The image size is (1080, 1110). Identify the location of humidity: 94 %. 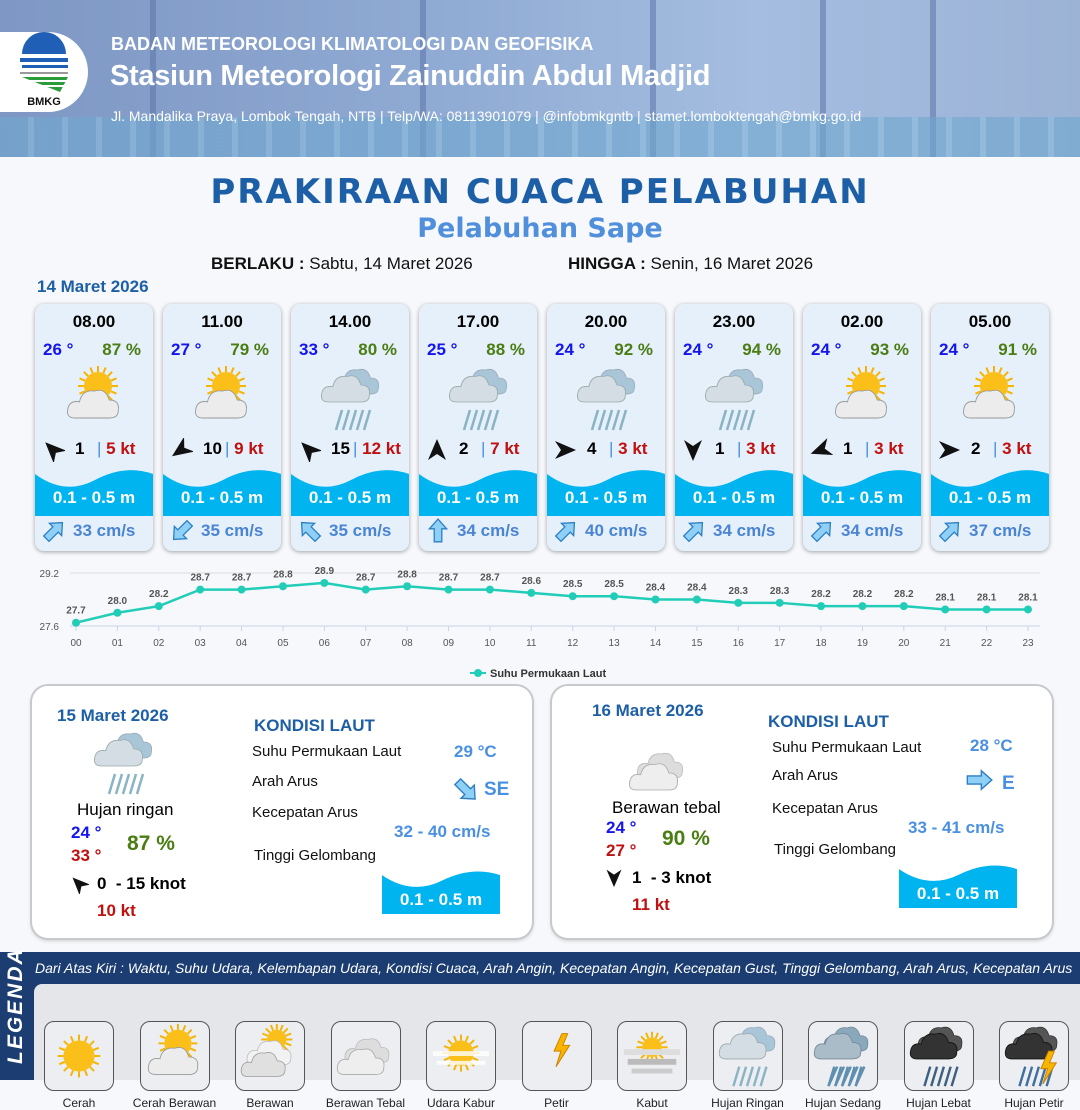
(761, 349).